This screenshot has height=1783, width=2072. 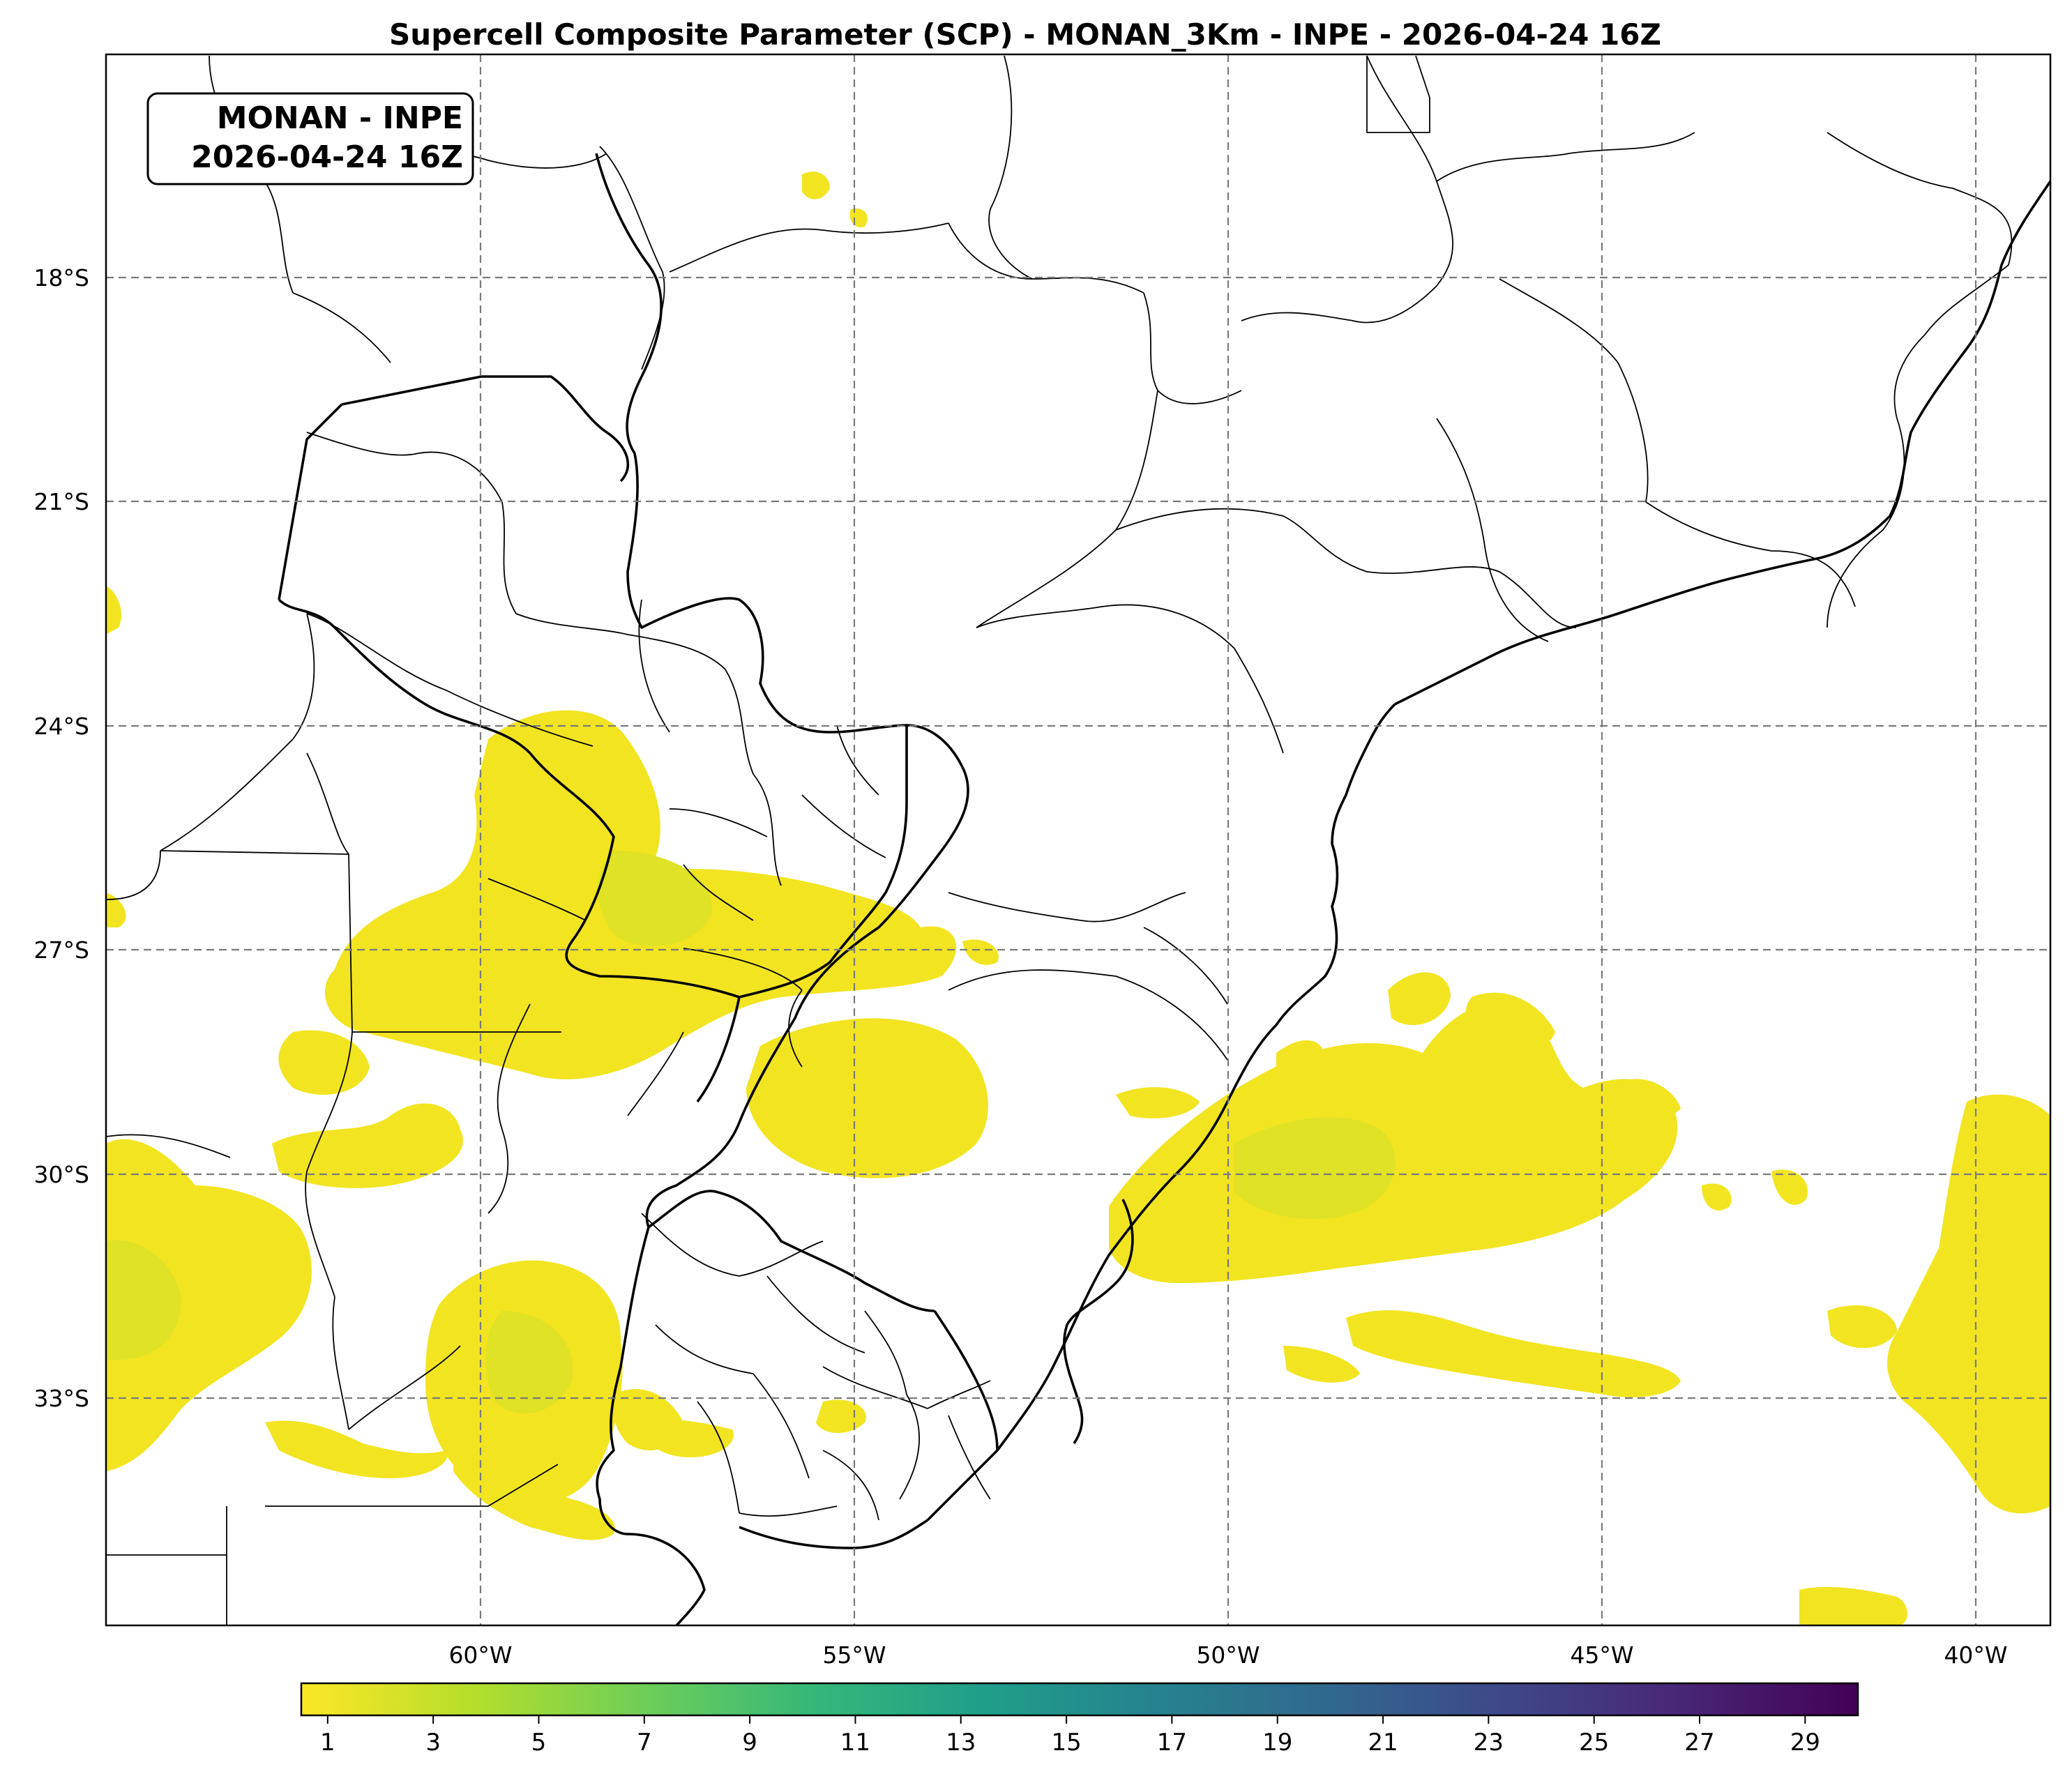 I want to click on info-datetime-label: 2026-04-24 16Z, so click(x=327, y=157).